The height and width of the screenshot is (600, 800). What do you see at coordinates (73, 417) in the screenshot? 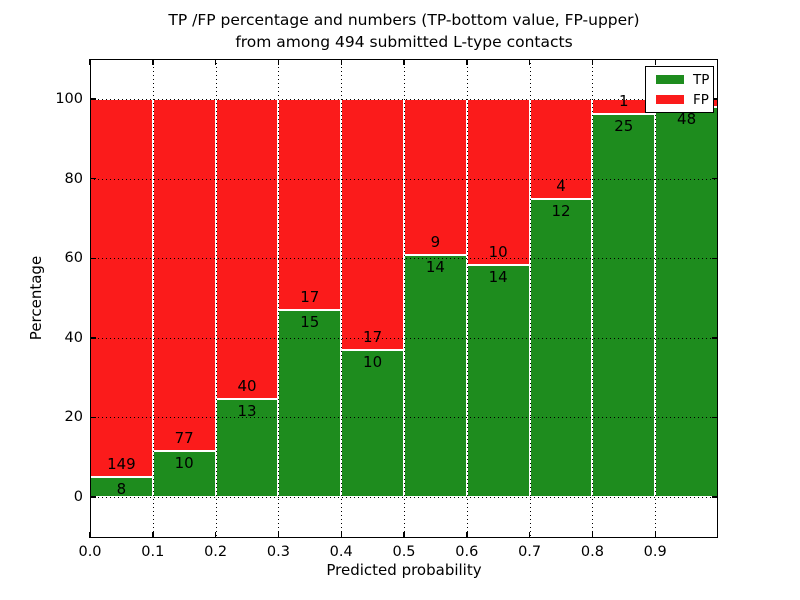
I see `y-tick-label-20: 20` at bounding box center [73, 417].